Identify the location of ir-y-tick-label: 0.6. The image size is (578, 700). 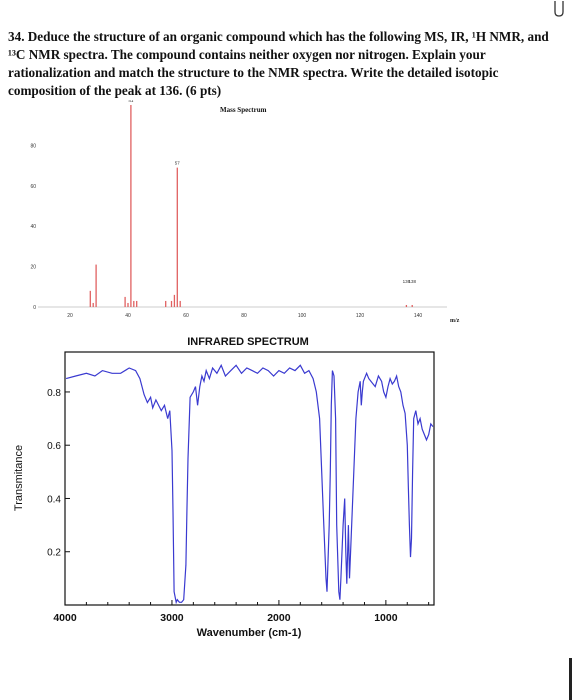
(54, 446).